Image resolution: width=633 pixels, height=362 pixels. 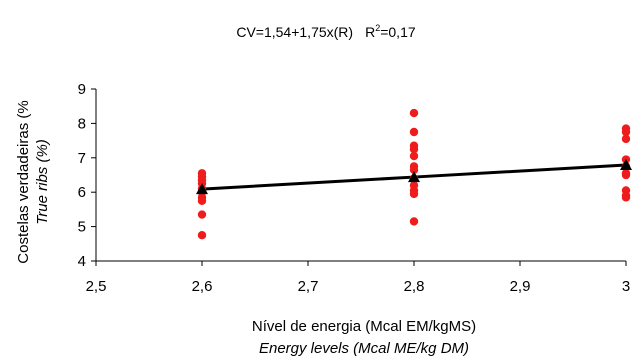 What do you see at coordinates (82, 158) in the screenshot?
I see `y-tick-label: 7` at bounding box center [82, 158].